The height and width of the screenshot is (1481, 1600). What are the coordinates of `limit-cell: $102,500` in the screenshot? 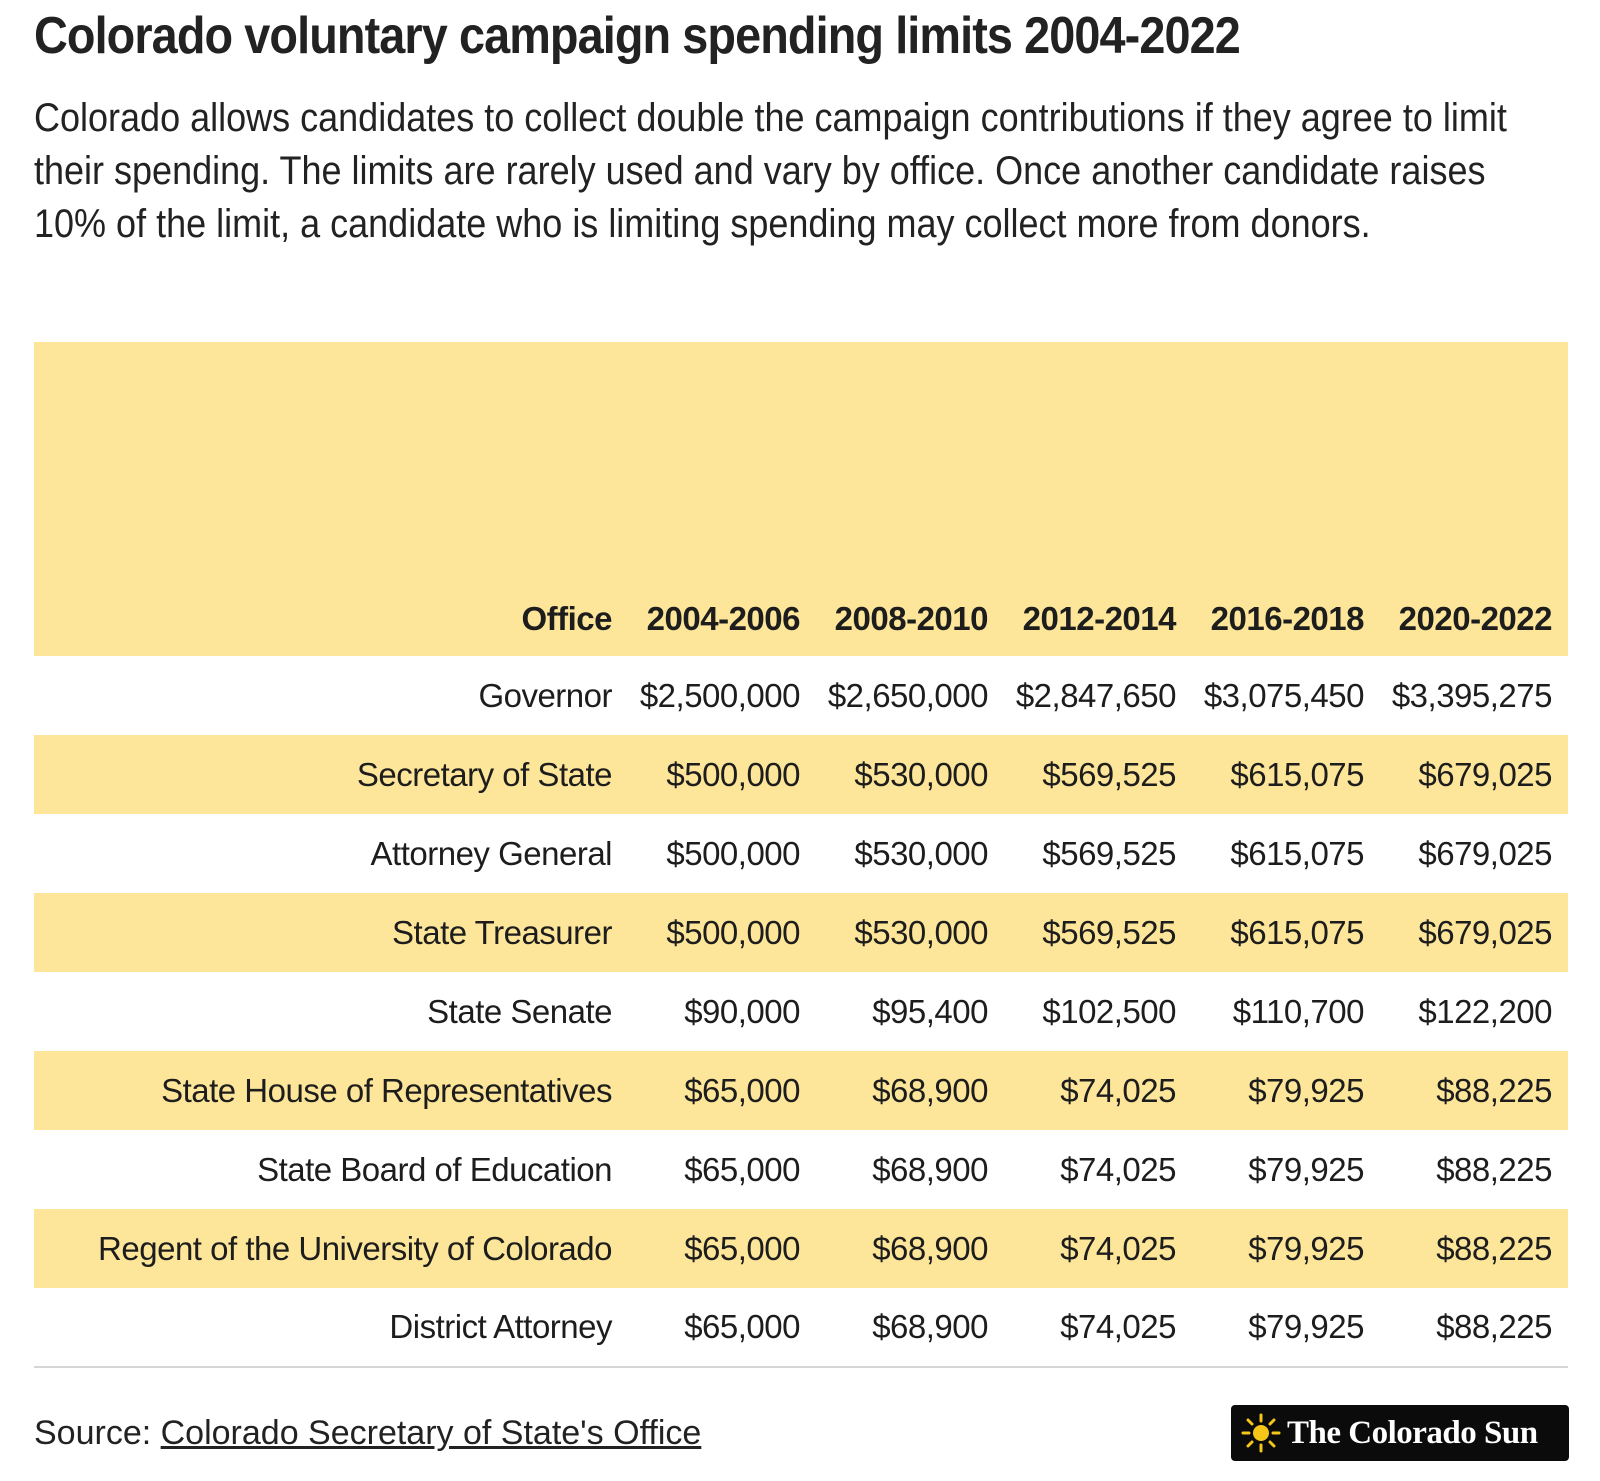 It's located at (1109, 1011).